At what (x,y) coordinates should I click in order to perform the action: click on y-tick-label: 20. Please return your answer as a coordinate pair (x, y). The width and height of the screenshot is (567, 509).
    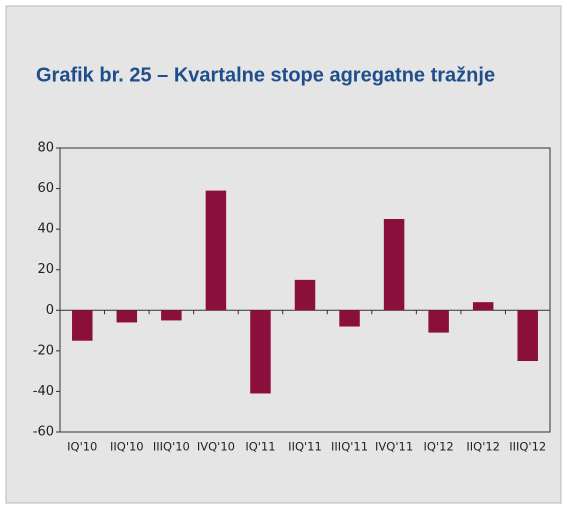
    Looking at the image, I should click on (45, 269).